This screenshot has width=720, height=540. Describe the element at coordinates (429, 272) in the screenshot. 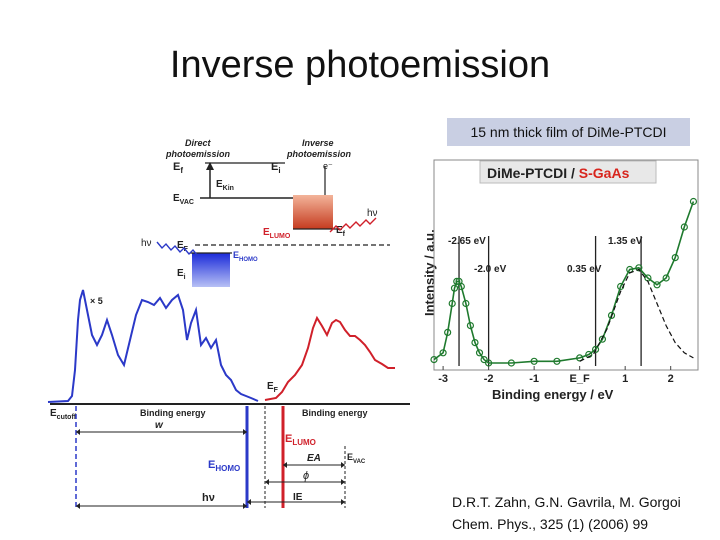

I see `chart-ylabel: Intensity / a.u.` at that location.